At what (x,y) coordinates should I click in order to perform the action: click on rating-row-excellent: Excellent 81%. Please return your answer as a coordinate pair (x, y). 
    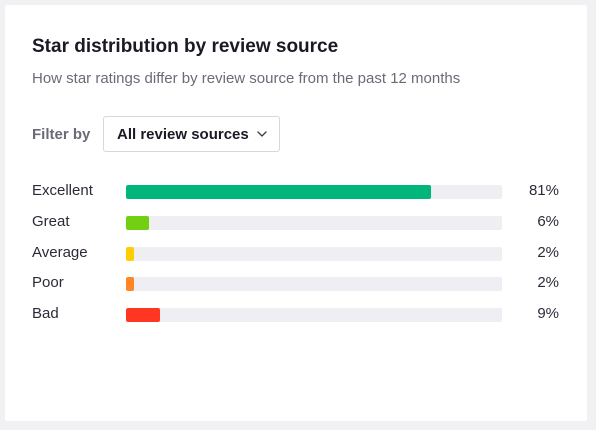
    Looking at the image, I should click on (296, 191).